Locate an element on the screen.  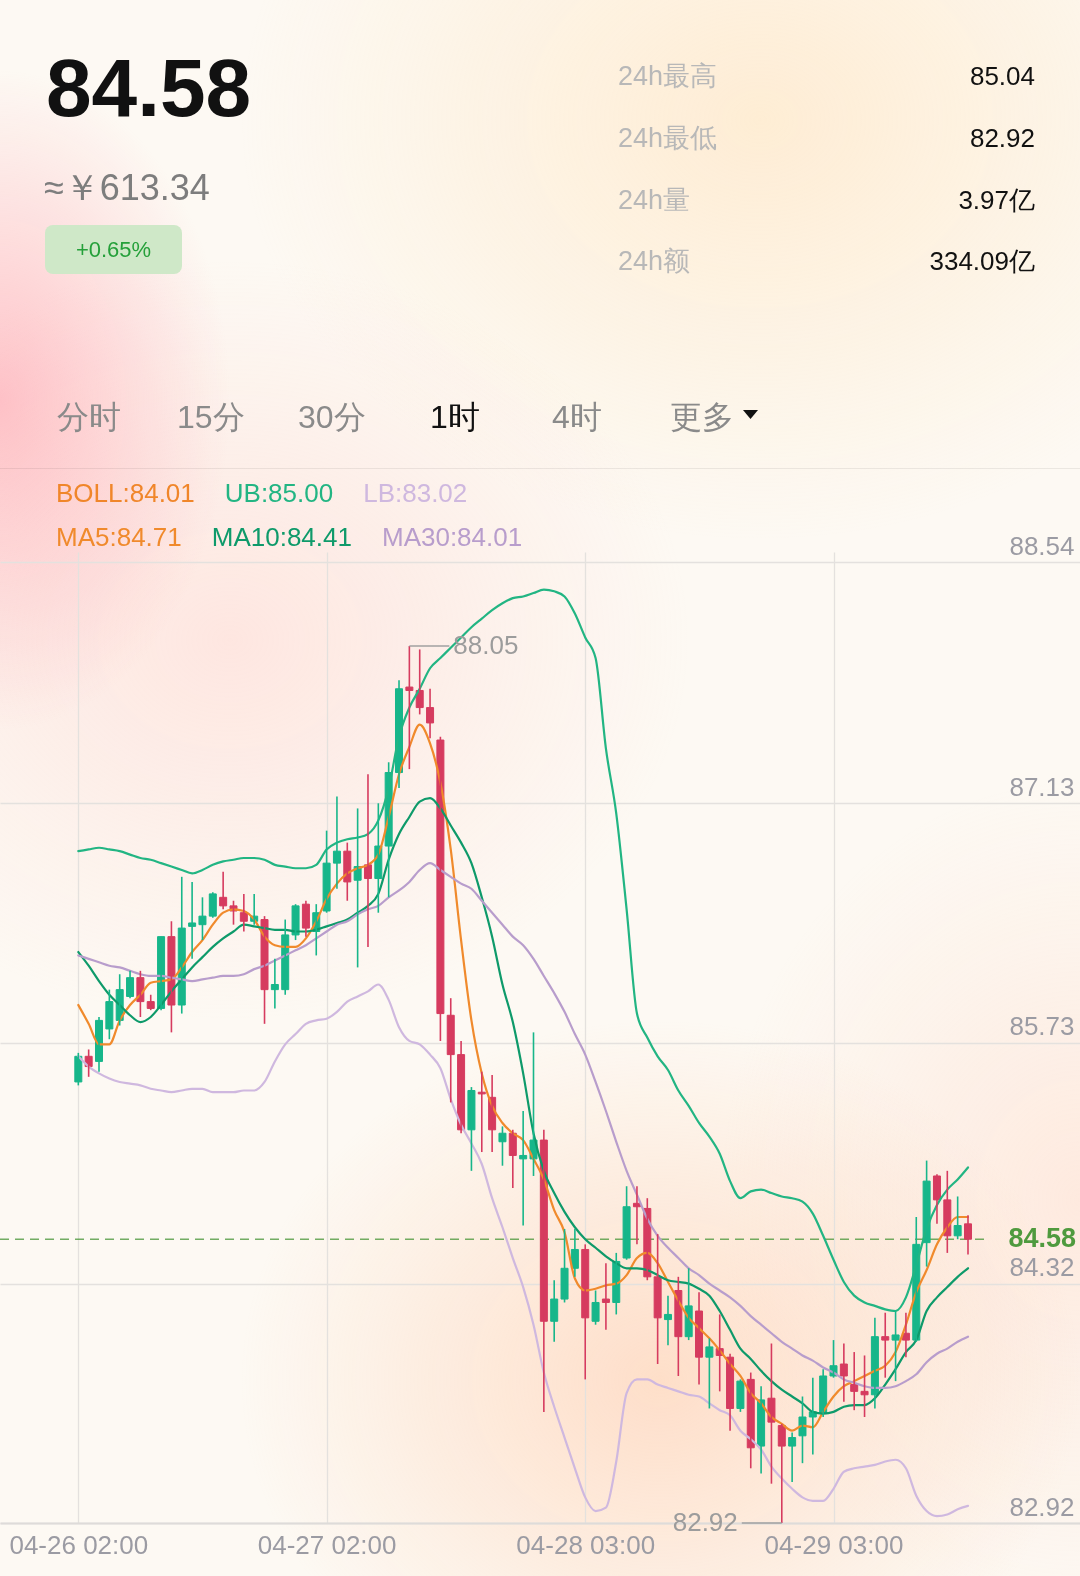
y-tick-label: 87.13 is located at coordinates (1042, 786).